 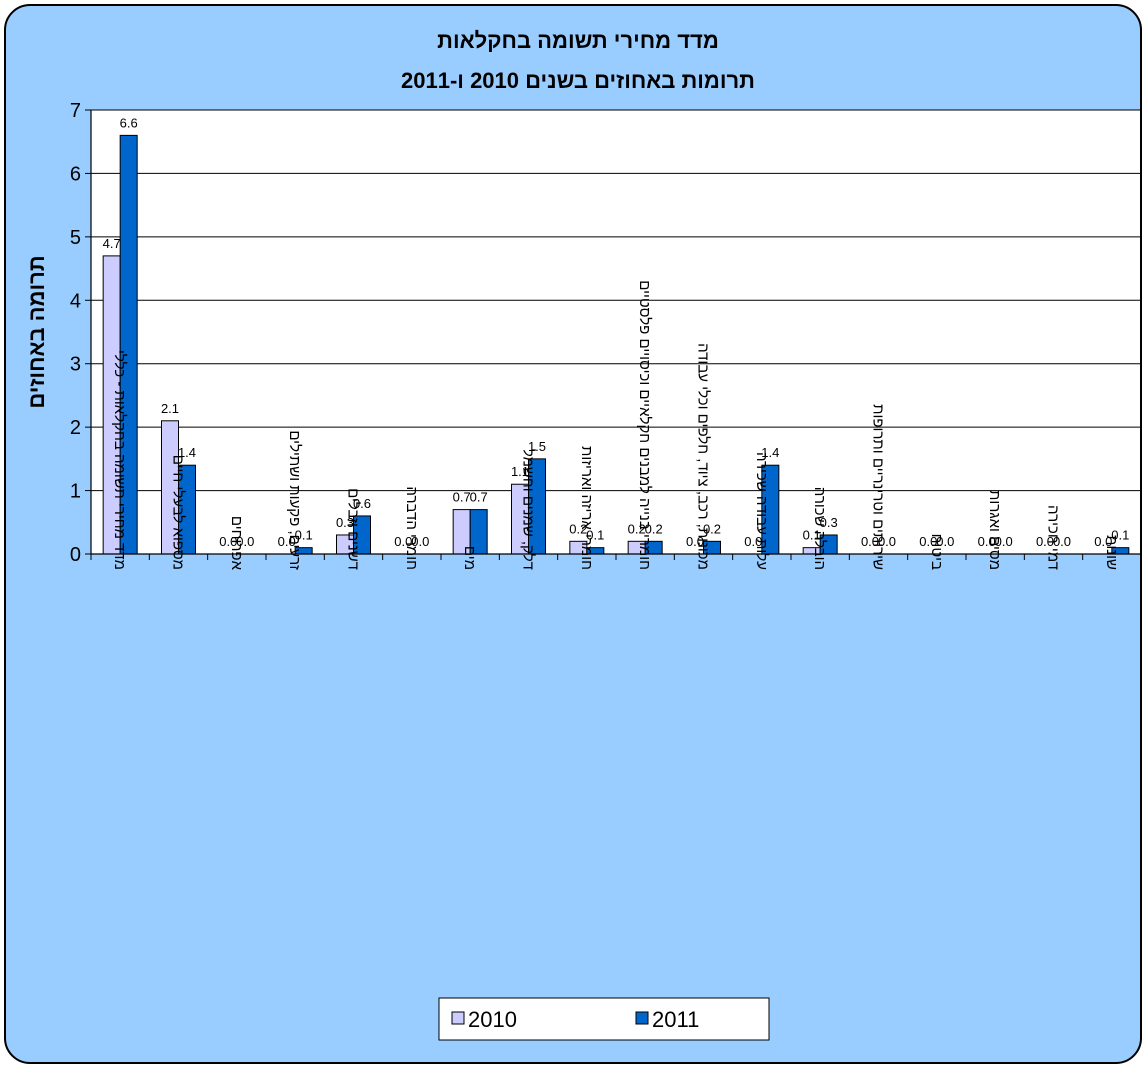 What do you see at coordinates (129, 122) in the screenshot?
I see `data-label-2011: 6.6` at bounding box center [129, 122].